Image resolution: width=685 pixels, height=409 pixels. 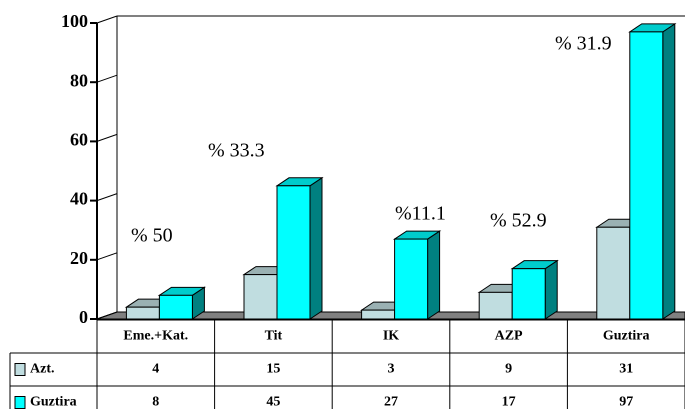 What do you see at coordinates (83, 317) in the screenshot?
I see `y-tick-label: 0` at bounding box center [83, 317].